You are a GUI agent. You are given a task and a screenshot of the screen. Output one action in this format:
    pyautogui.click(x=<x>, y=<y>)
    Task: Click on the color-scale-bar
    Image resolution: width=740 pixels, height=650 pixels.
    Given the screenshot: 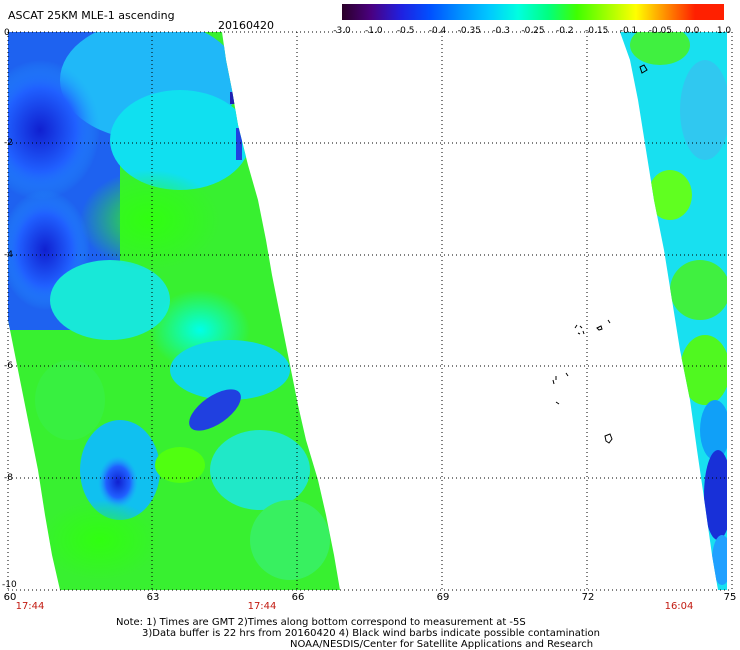 What is the action you would take?
    pyautogui.click(x=533, y=12)
    